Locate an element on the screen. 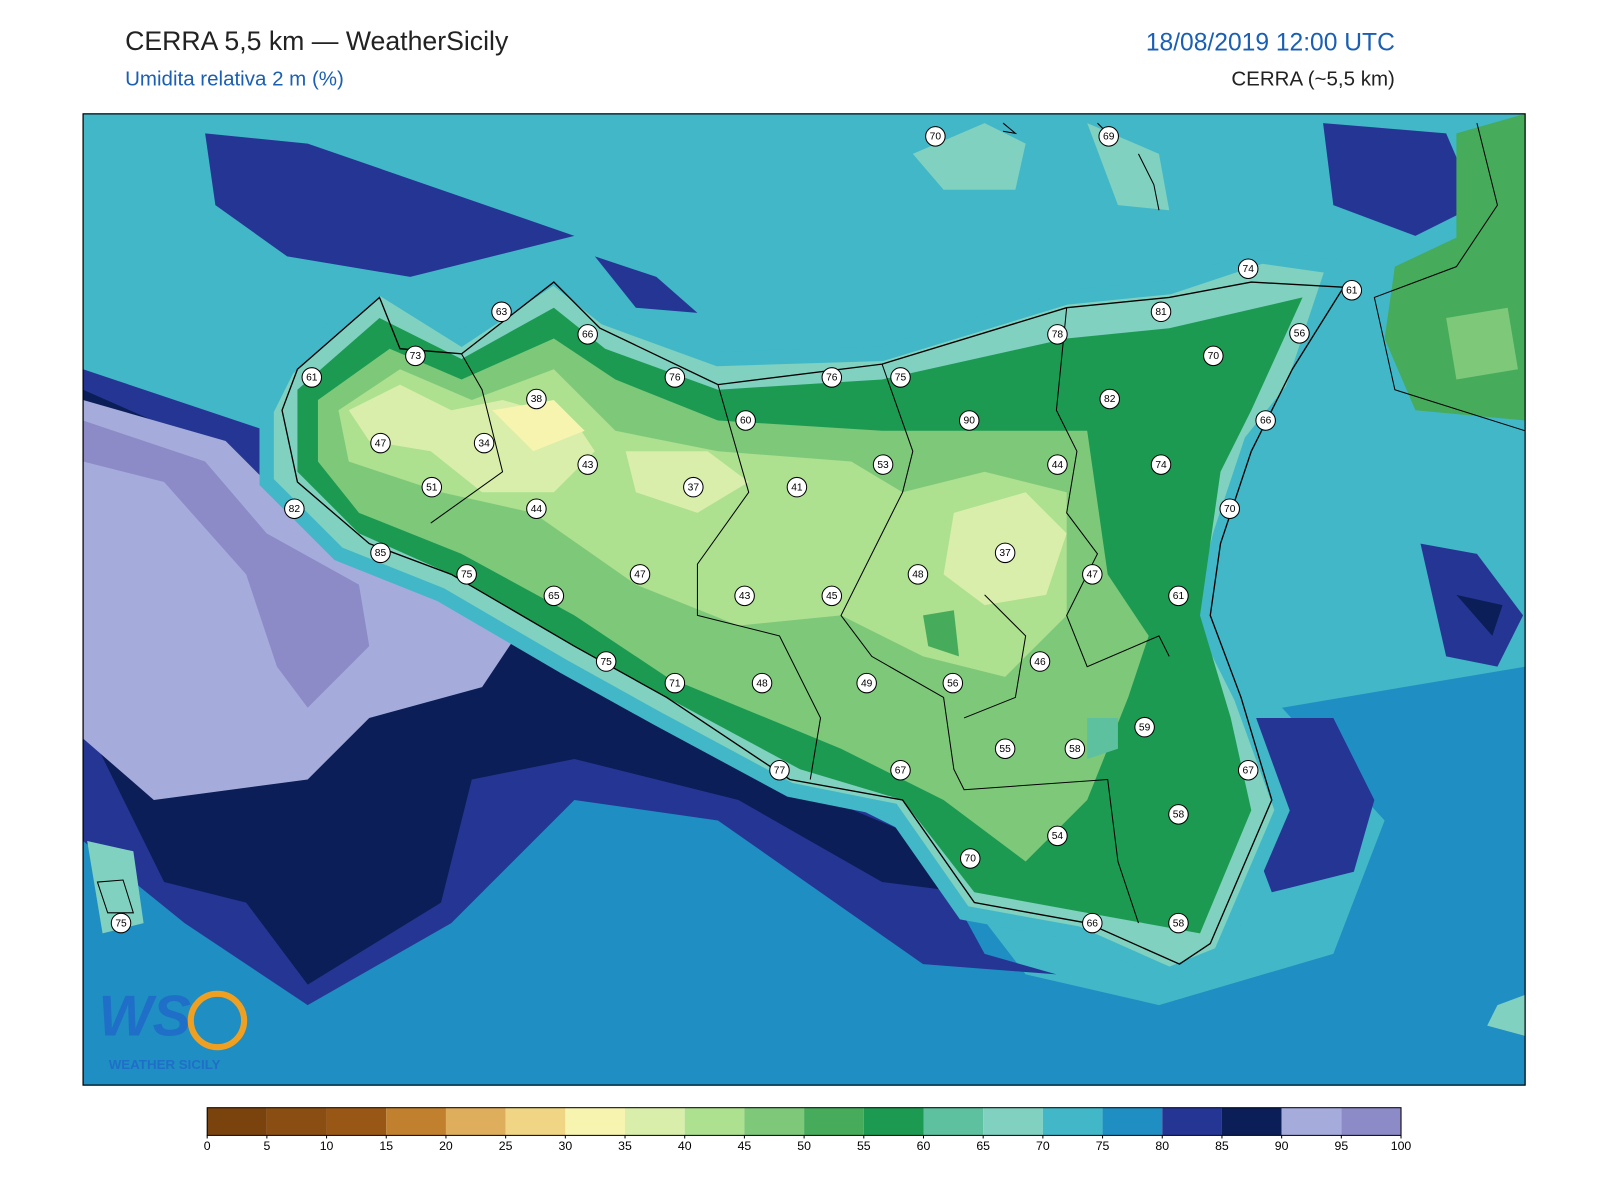 Image resolution: width=1600 pixels, height=1200 pixels. colorbar-tick-label: 30 is located at coordinates (565, 1146).